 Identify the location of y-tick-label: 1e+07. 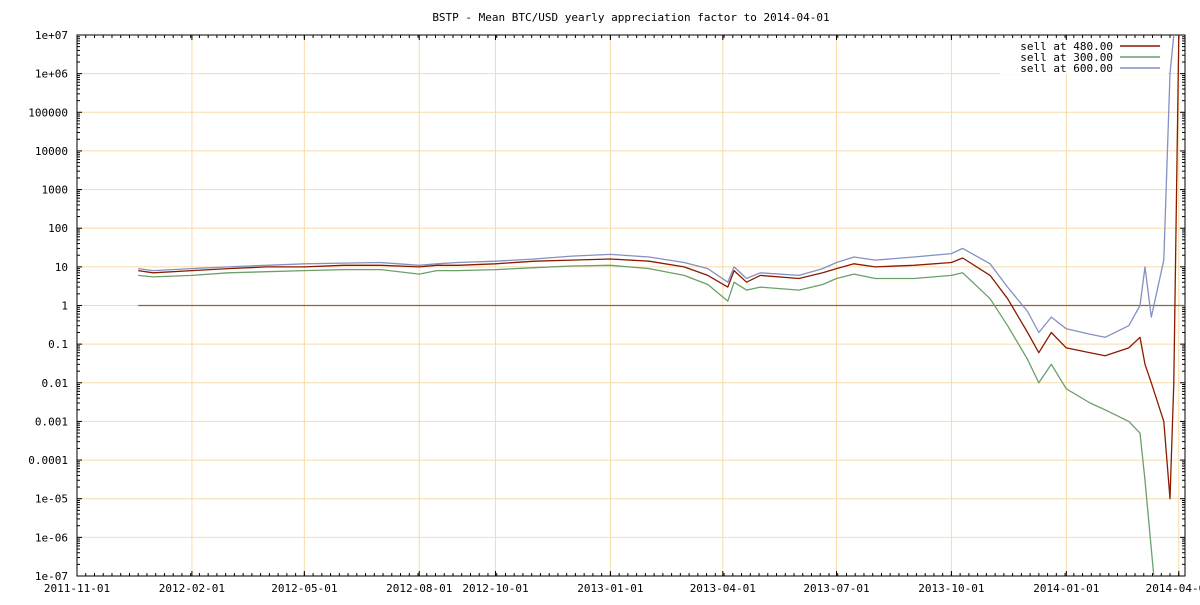
(51, 35).